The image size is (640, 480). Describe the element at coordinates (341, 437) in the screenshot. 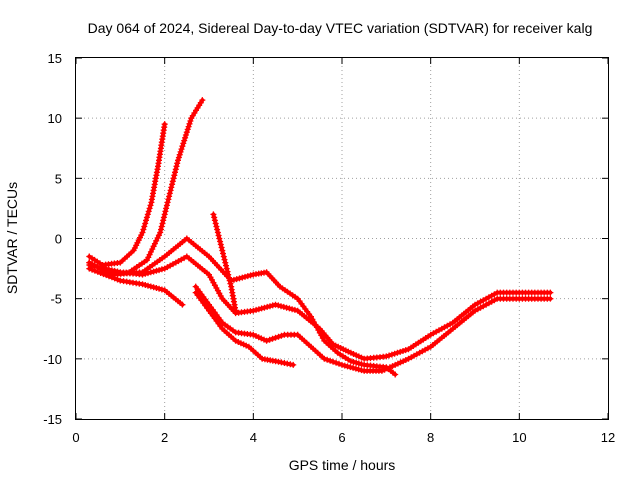

I see `x-tick-label: 6` at that location.